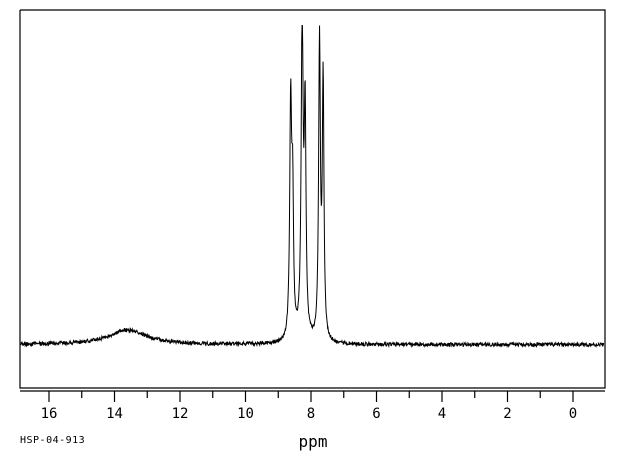 Image resolution: width=620 pixels, height=455 pixels. Describe the element at coordinates (114, 414) in the screenshot. I see `axis-tick-label: 14` at that location.